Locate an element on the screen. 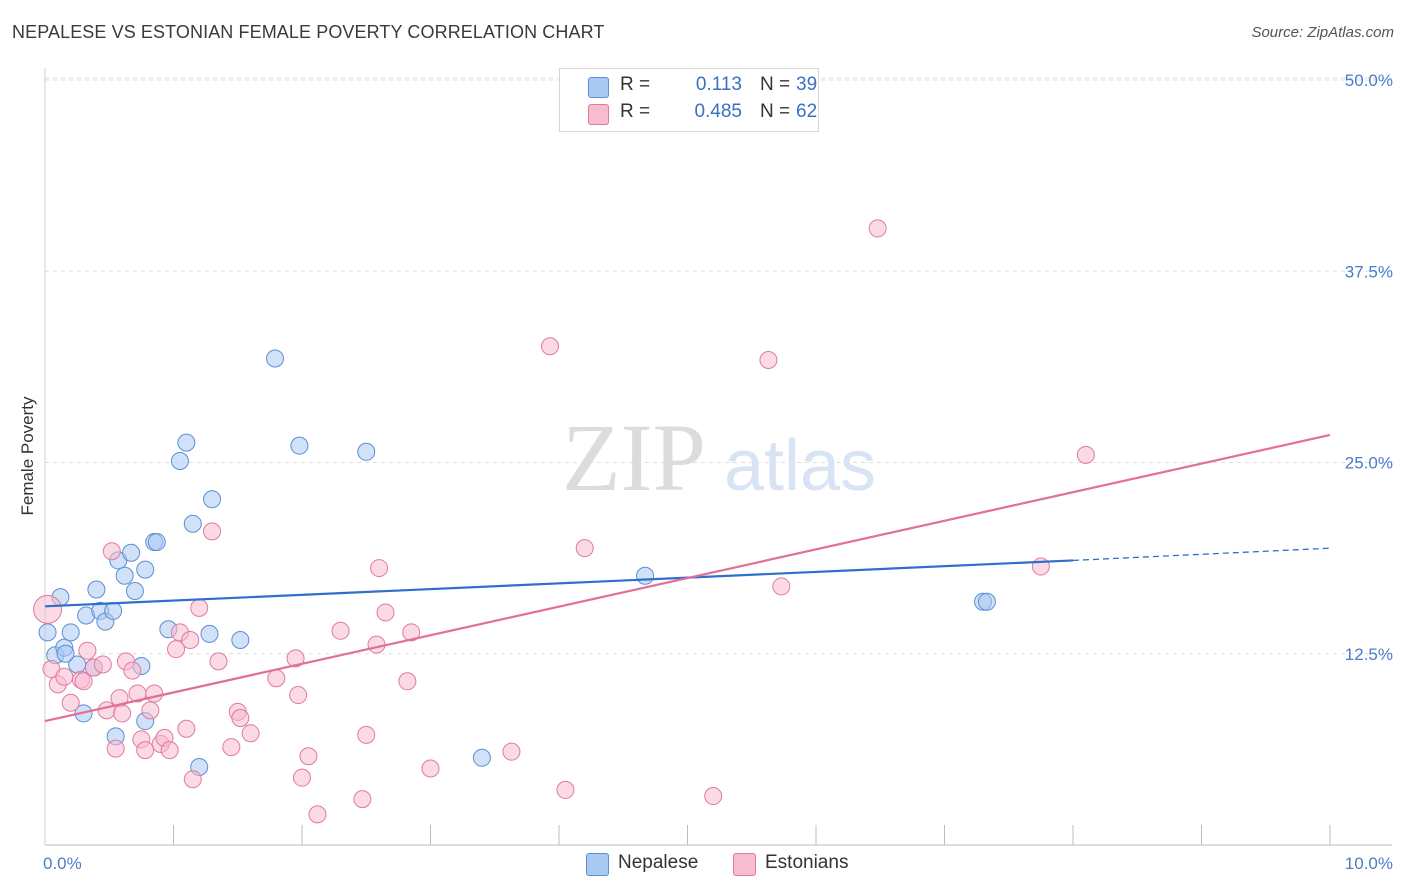 The height and width of the screenshot is (892, 1406). bottom-legend-label: Estonians is located at coordinates (807, 862).